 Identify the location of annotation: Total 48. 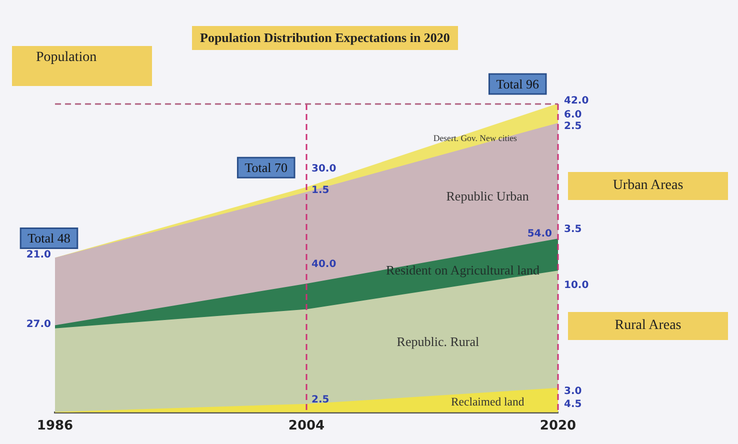
(49, 238).